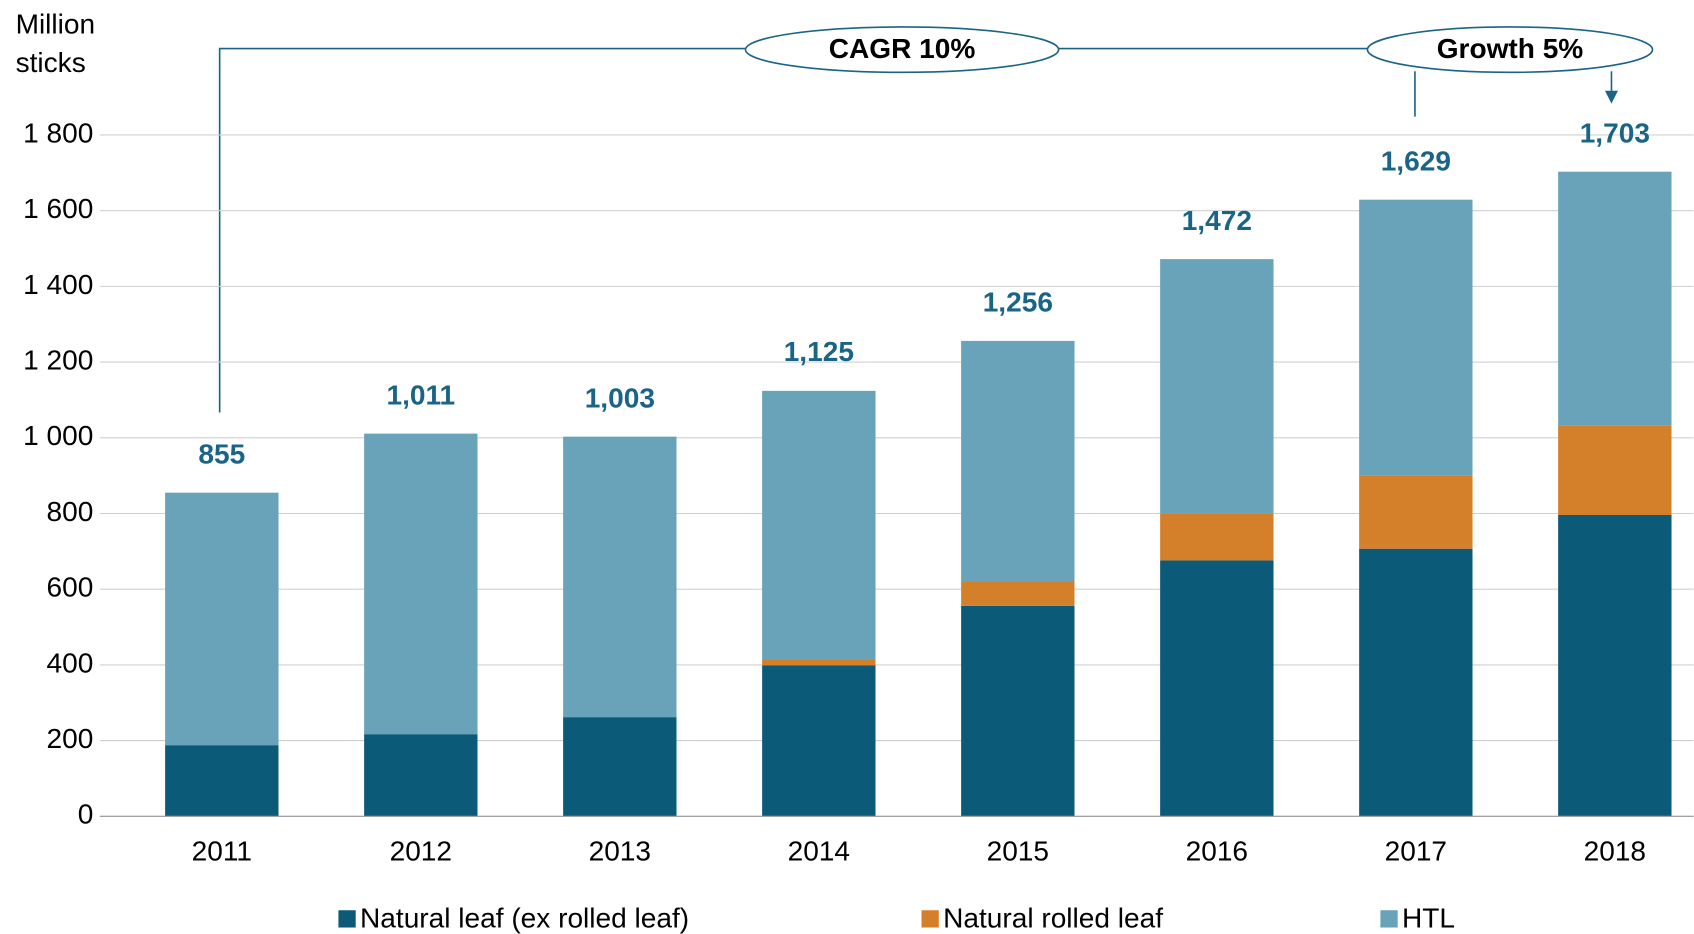  Describe the element at coordinates (69, 738) in the screenshot. I see `y-tick-label: 200` at that location.